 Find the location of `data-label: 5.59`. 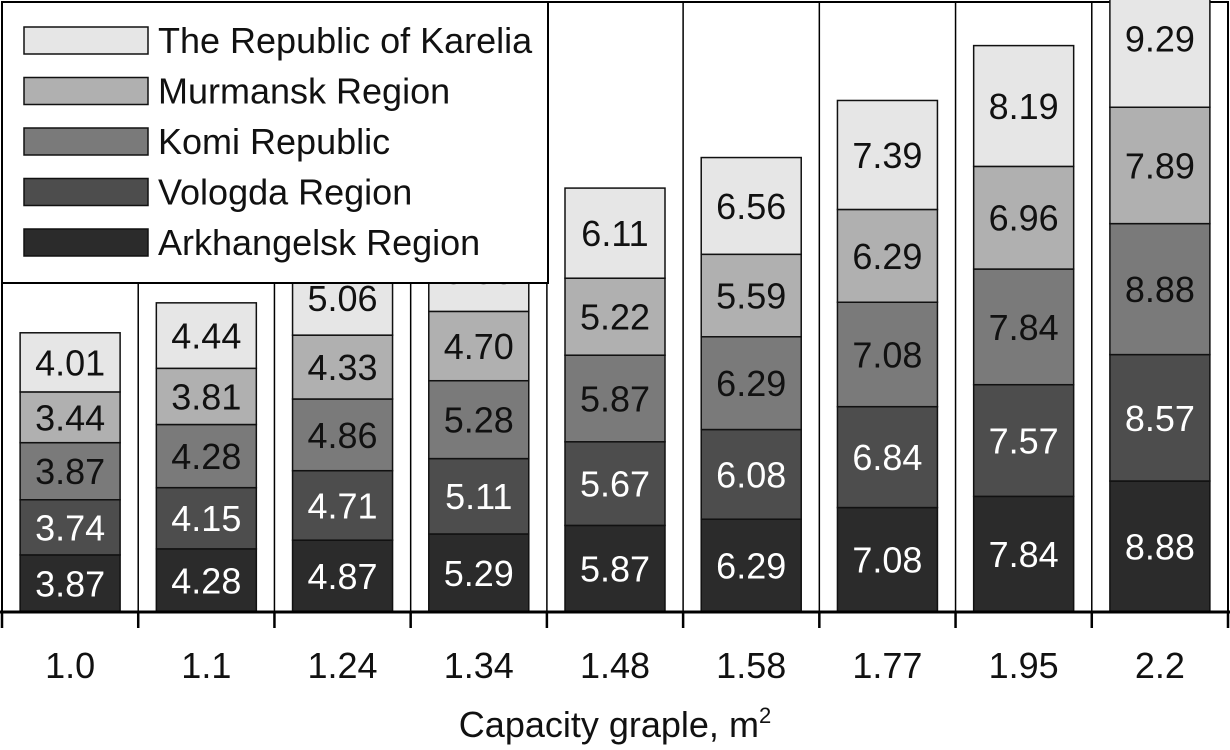

data-label: 5.59 is located at coordinates (751, 295).